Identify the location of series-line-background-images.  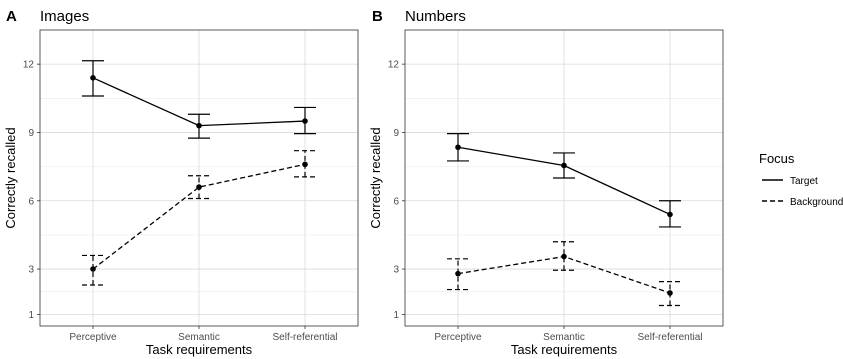
(199, 216).